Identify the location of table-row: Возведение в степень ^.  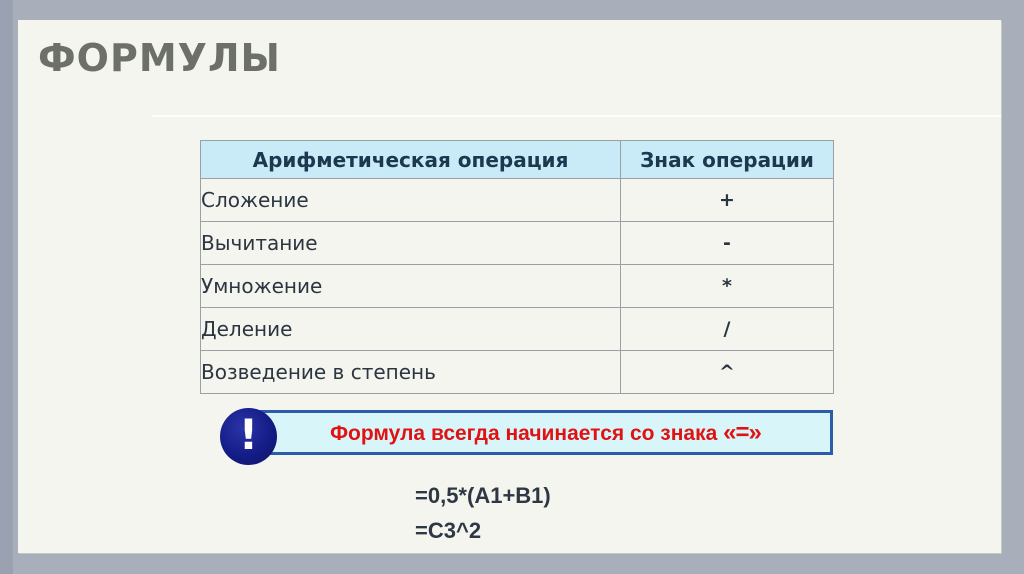
(517, 372).